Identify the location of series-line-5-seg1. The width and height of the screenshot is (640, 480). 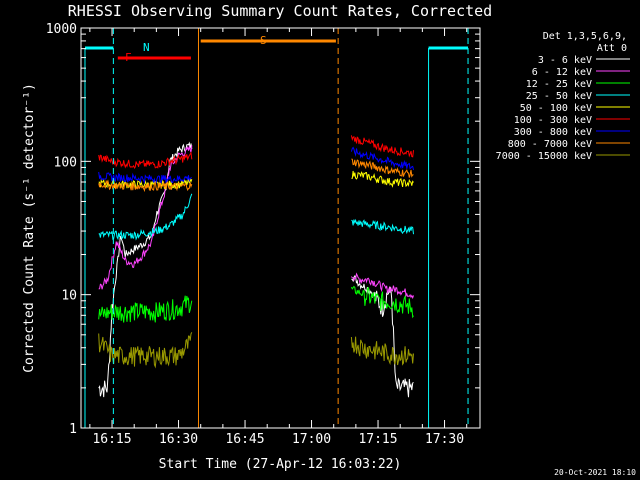
(145, 160).